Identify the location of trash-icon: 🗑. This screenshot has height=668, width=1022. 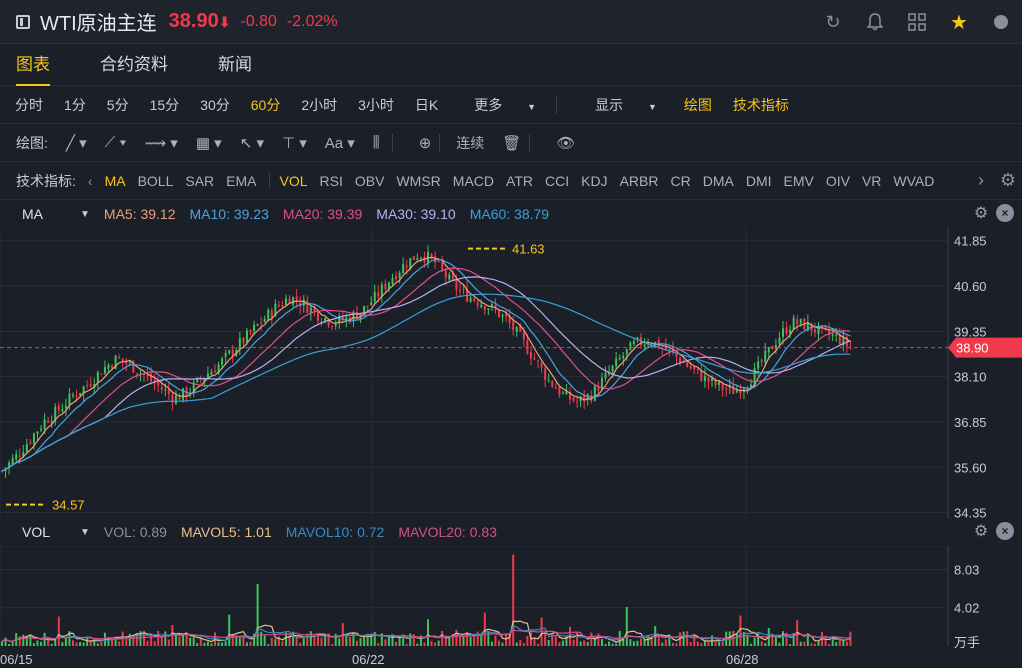
(512, 143).